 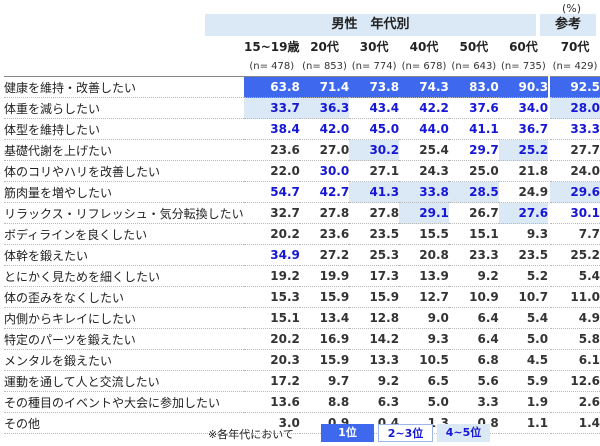 What do you see at coordinates (324, 129) in the screenshot?
I see `value-cell: 42.0` at bounding box center [324, 129].